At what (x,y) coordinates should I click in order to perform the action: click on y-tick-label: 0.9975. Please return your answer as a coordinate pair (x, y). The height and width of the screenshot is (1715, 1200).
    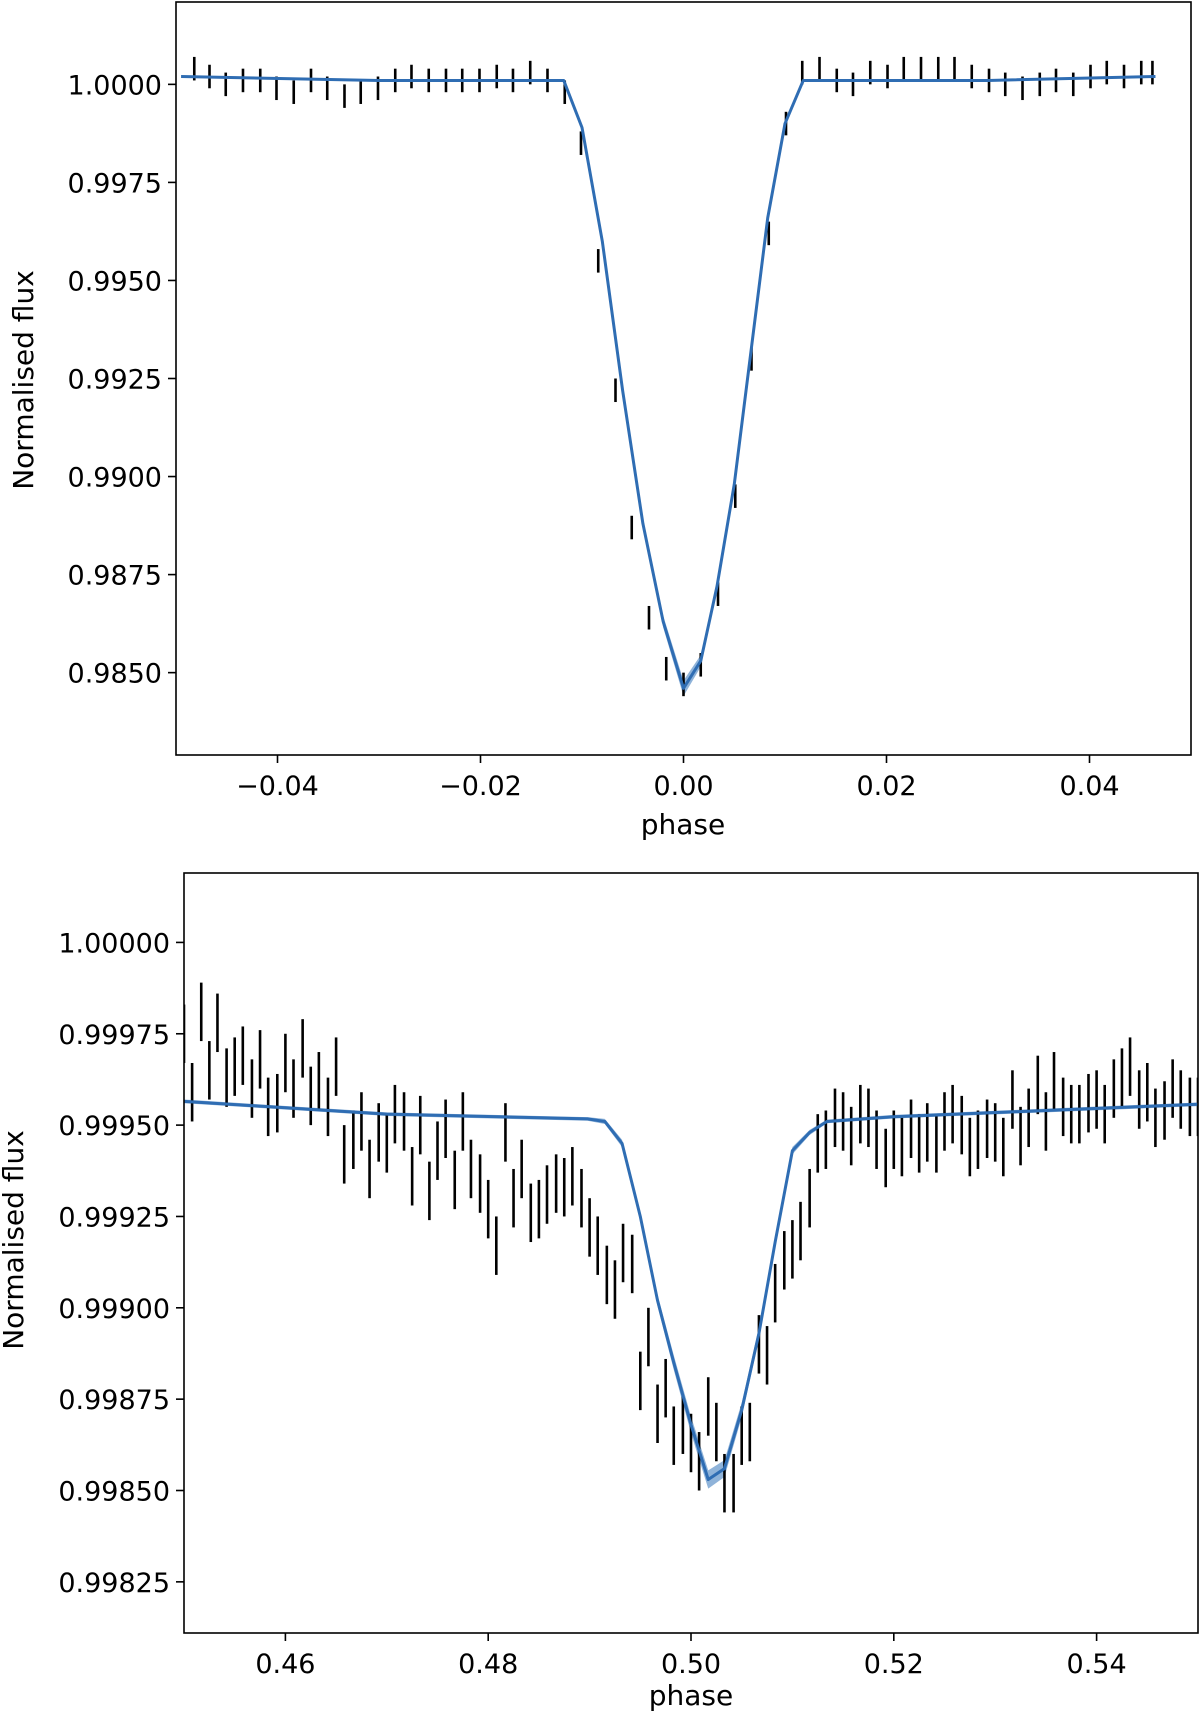
    Looking at the image, I should click on (115, 183).